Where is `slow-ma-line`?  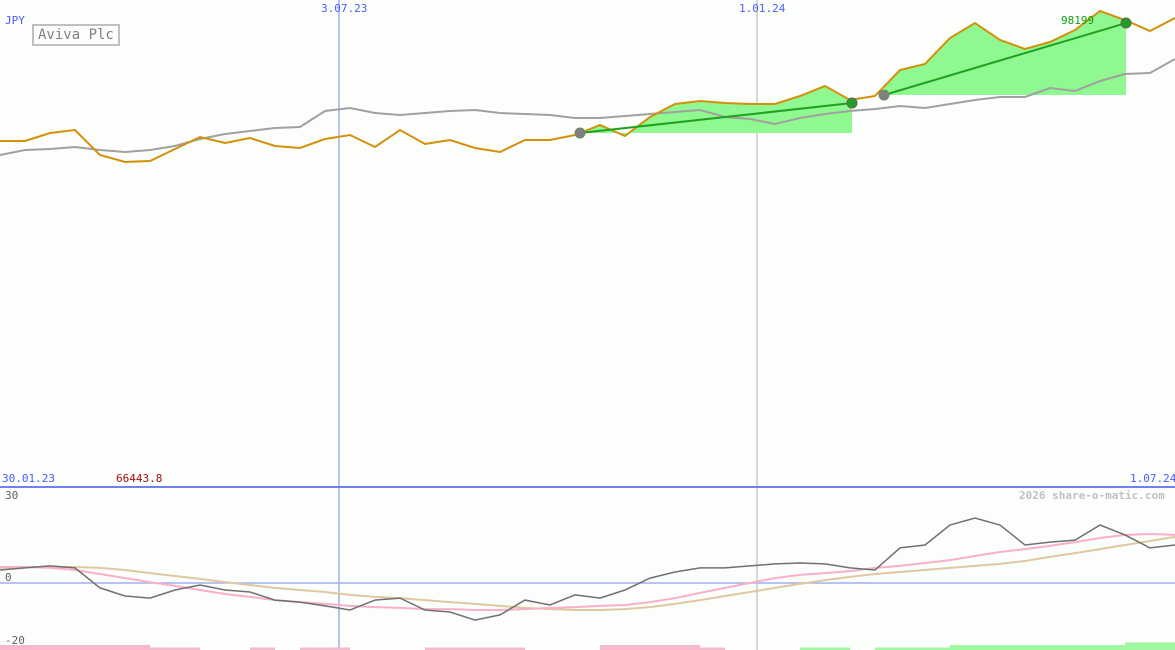
slow-ma-line is located at coordinates (587, 573).